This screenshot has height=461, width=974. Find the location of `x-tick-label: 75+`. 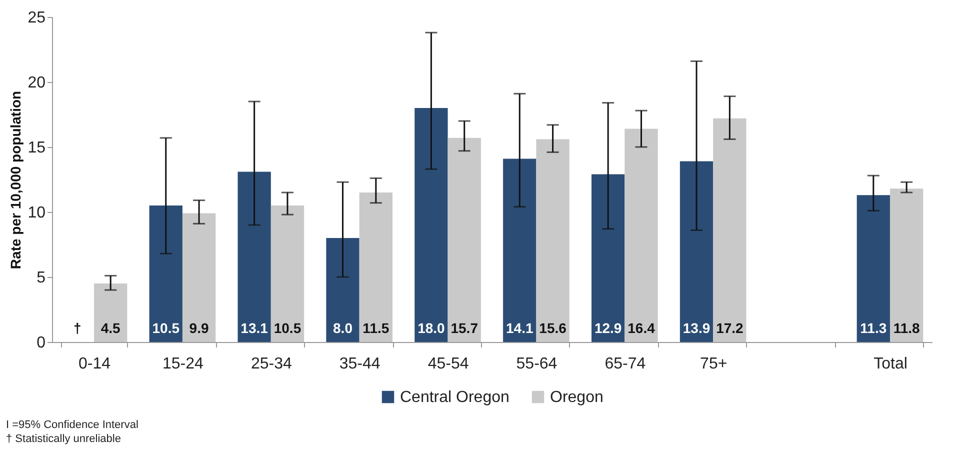

x-tick-label: 75+ is located at coordinates (714, 364).